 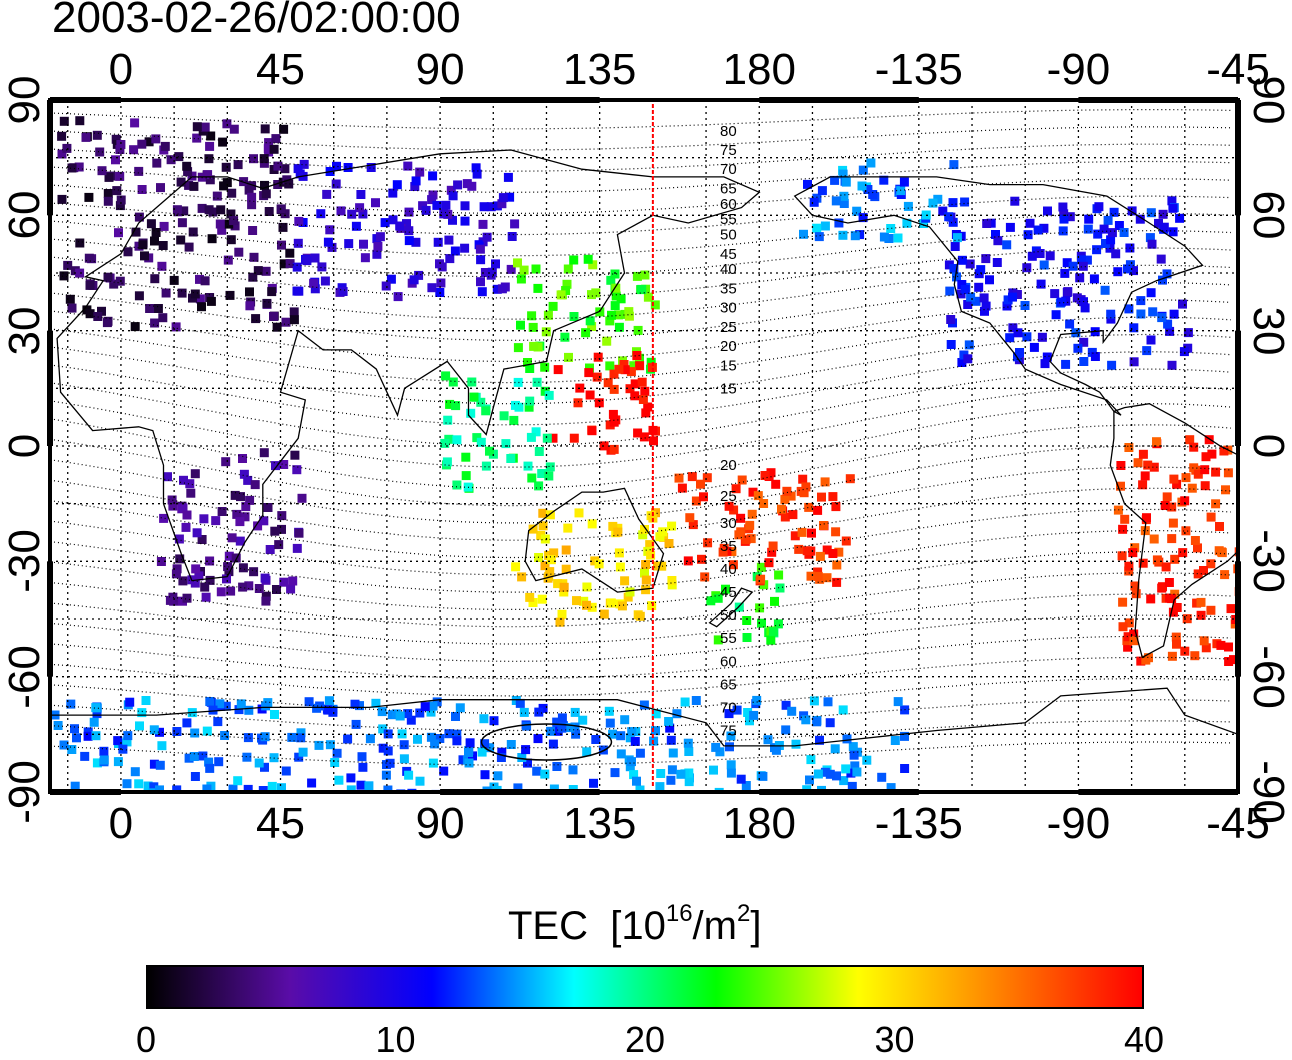 What do you see at coordinates (24, 446) in the screenshot?
I see `y-tick-label-left: 0` at bounding box center [24, 446].